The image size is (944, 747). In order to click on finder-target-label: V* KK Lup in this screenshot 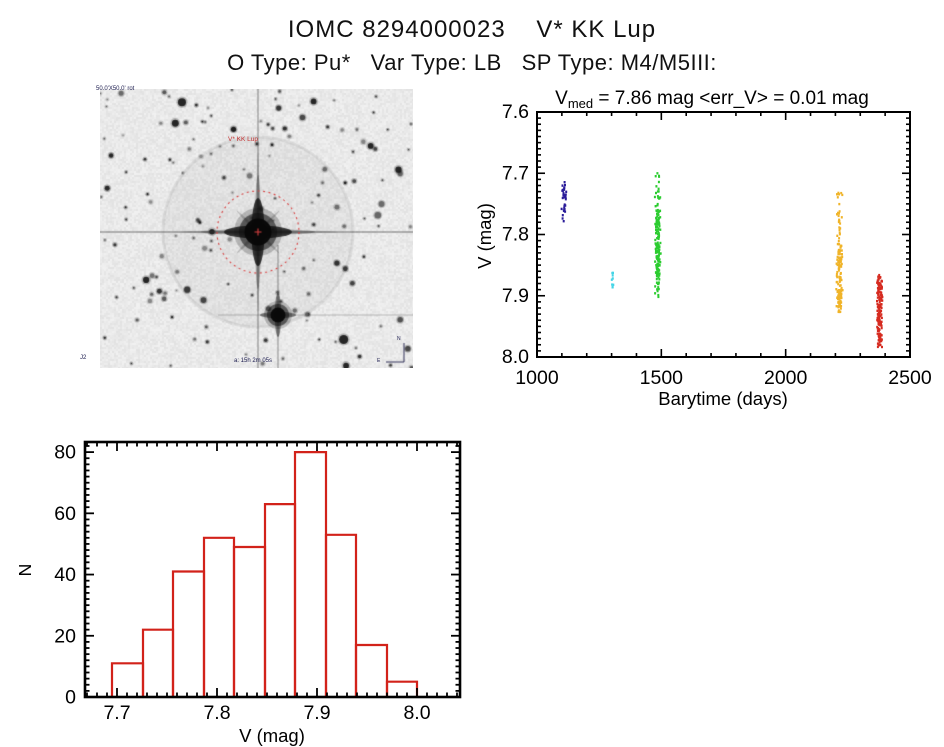, I will do `click(243, 139)`.